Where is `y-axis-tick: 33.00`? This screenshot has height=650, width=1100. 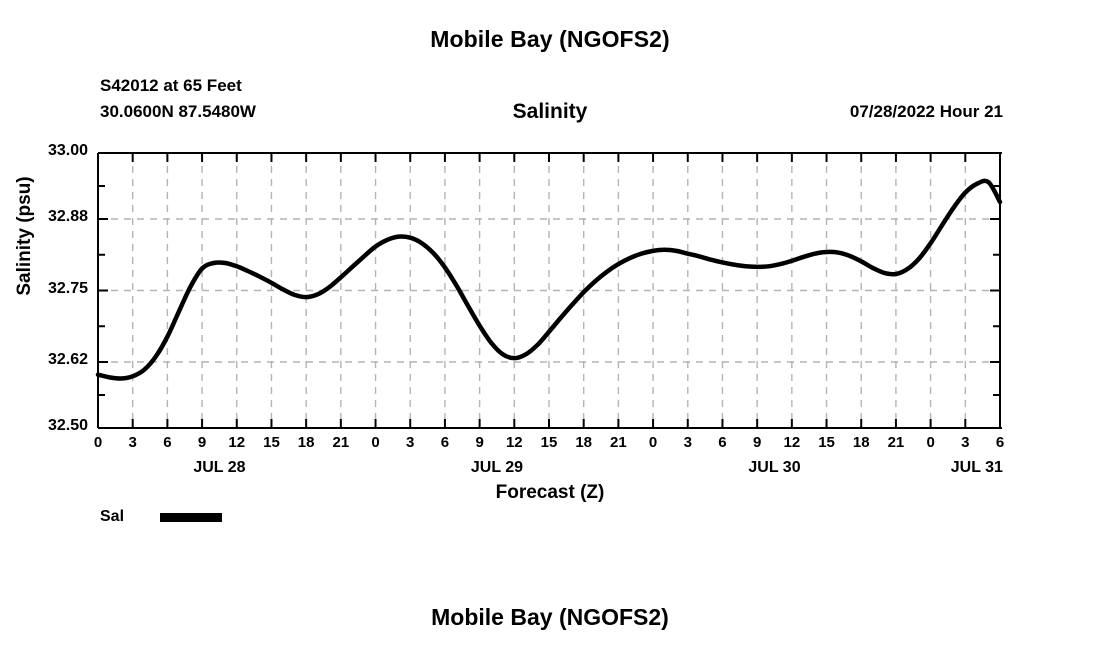
y-axis-tick: 33.00 is located at coordinates (67, 150).